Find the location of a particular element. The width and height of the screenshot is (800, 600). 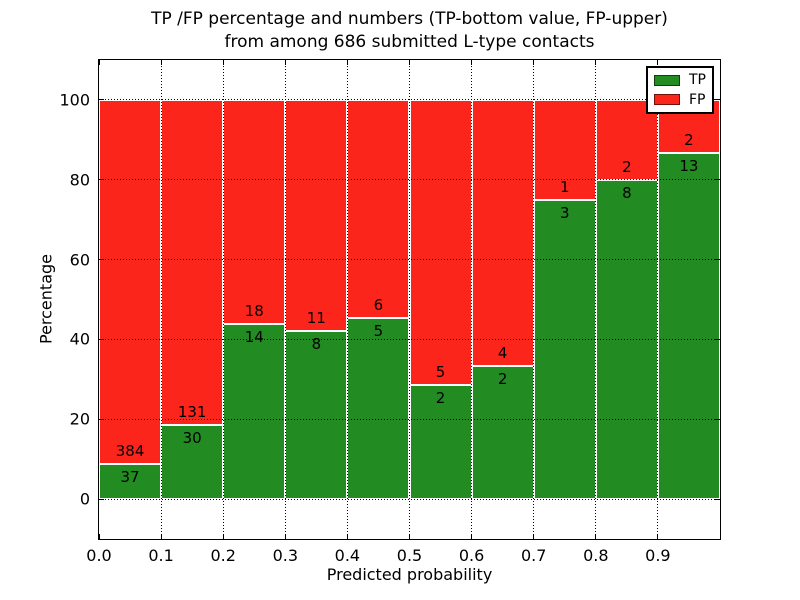

fp-count-label: 5 is located at coordinates (440, 372).